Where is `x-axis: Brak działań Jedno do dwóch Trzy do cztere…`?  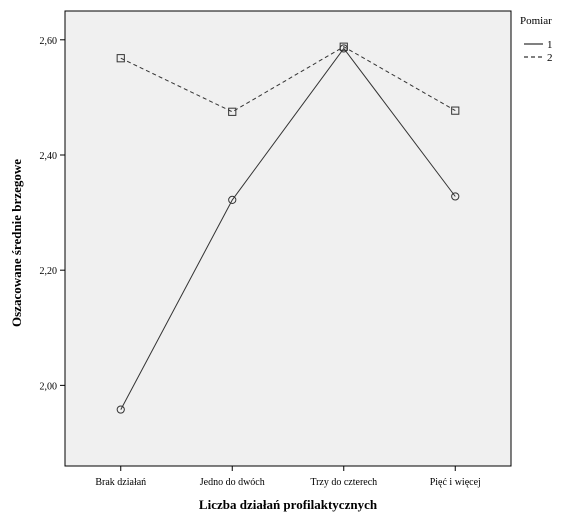
x-axis: Brak działań Jedno do dwóch Trzy do cztere… is located at coordinates (288, 477).